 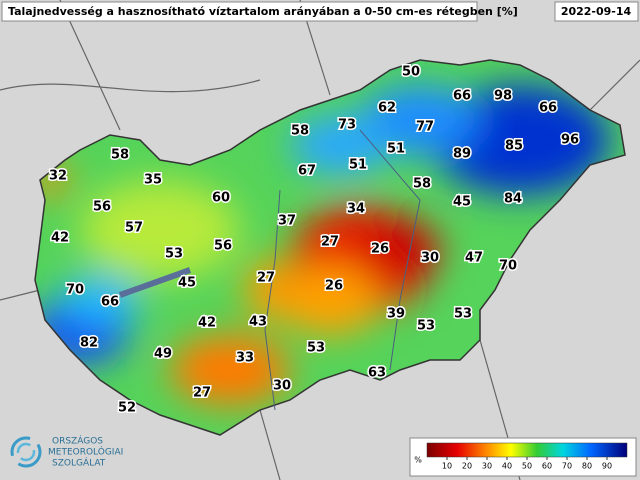 I want to click on station-value: 62, so click(x=387, y=108).